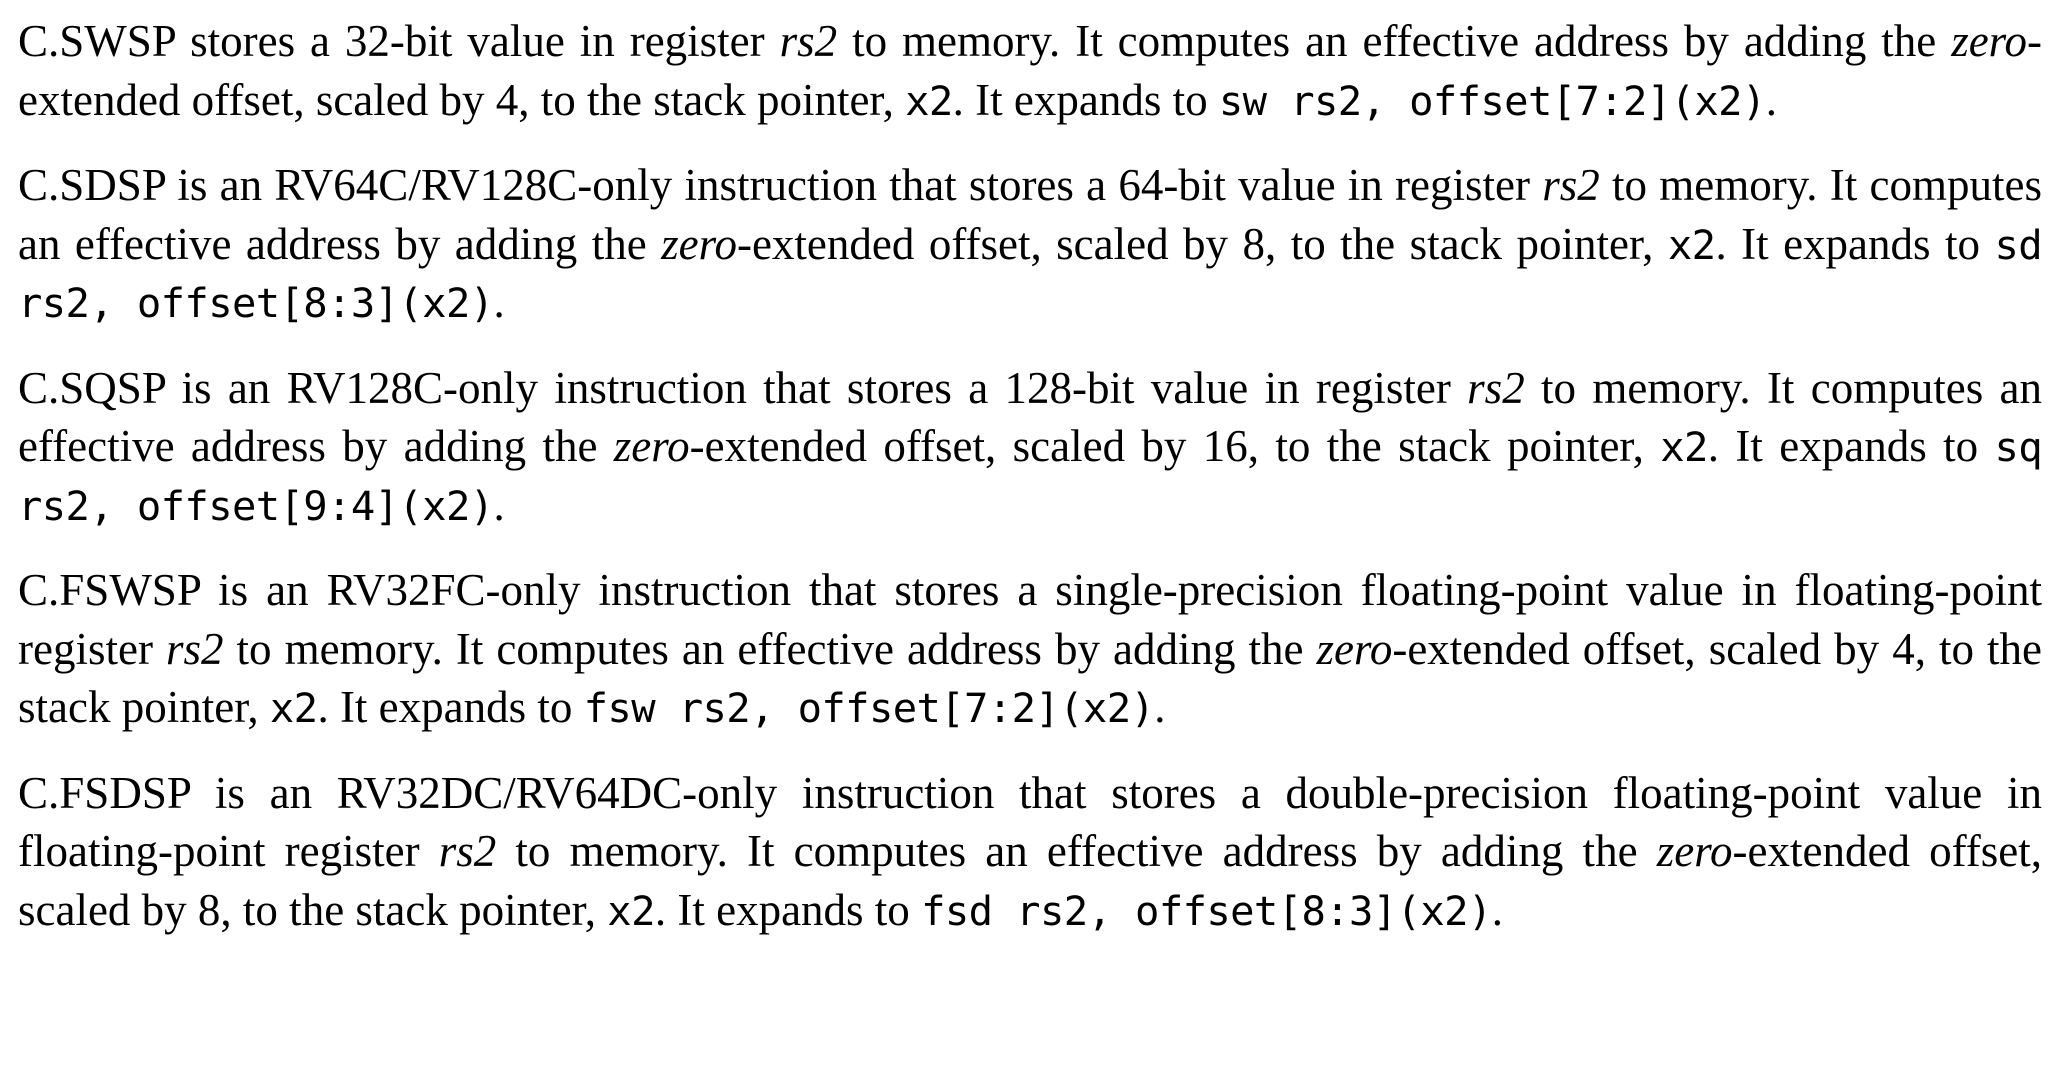 The height and width of the screenshot is (1068, 2062). I want to click on inline-code: sw rs2, offset[7:2](x2), so click(1492, 100).